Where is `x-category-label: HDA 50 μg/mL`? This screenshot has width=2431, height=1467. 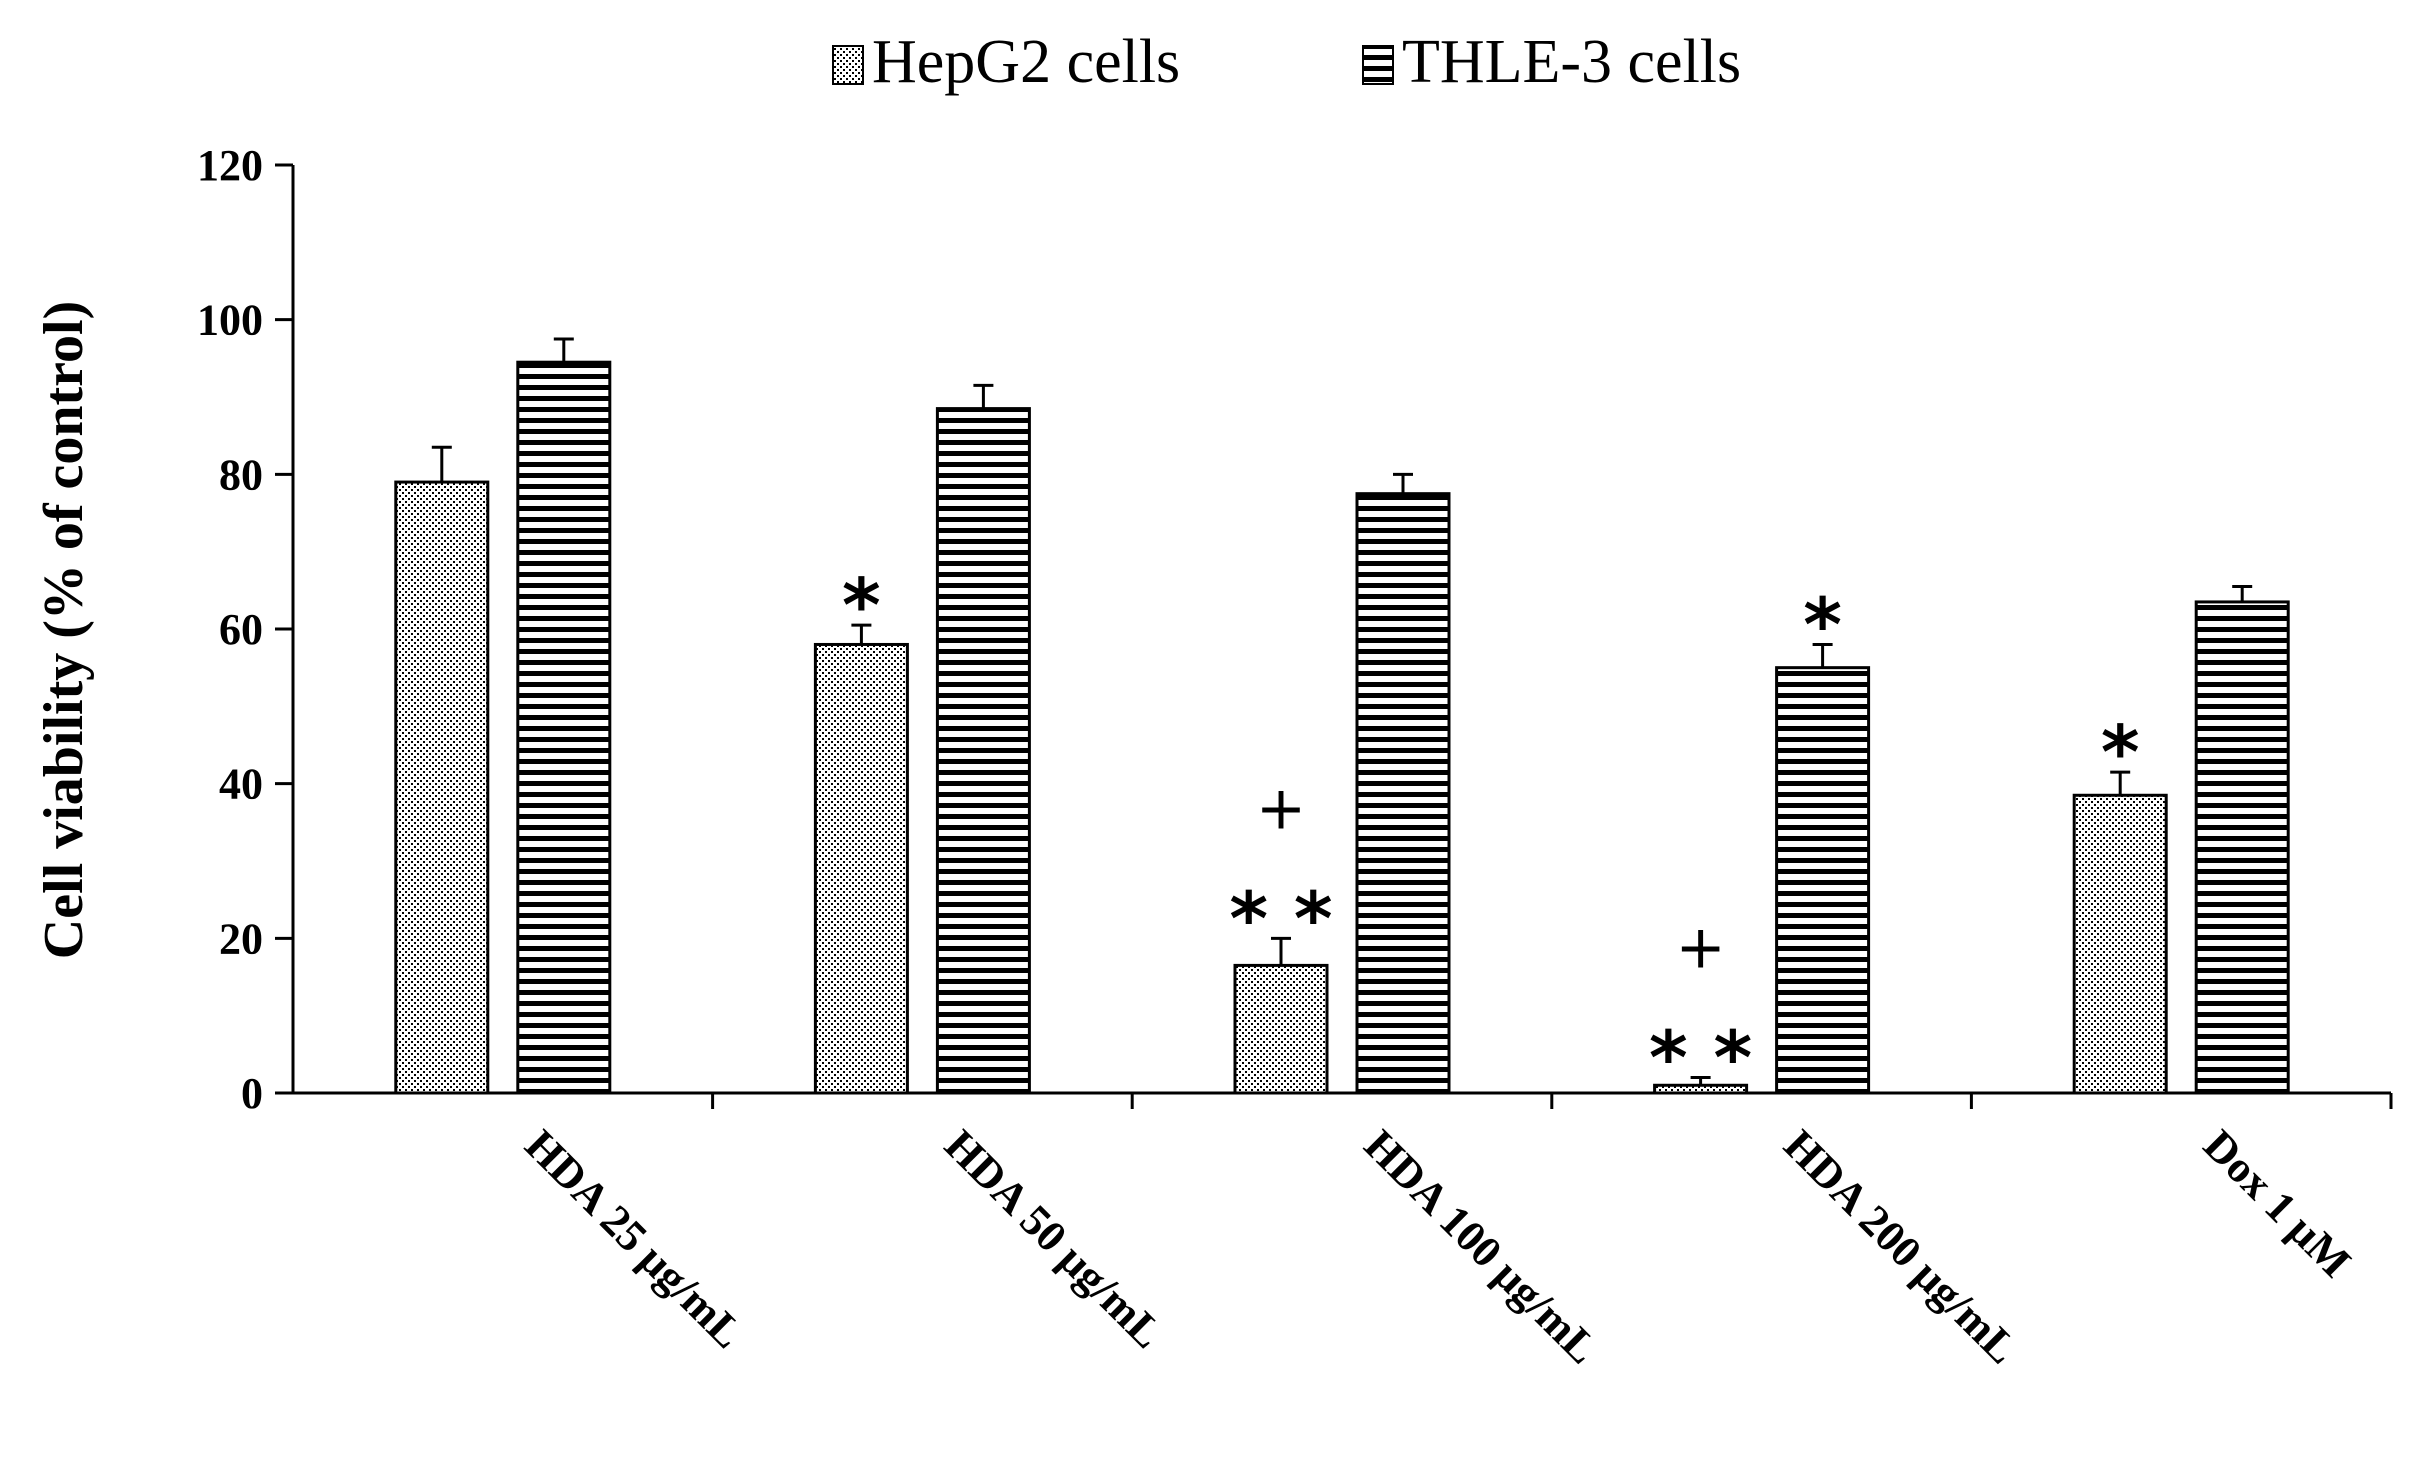
x-category-label: HDA 50 μg/mL is located at coordinates (1053, 1238).